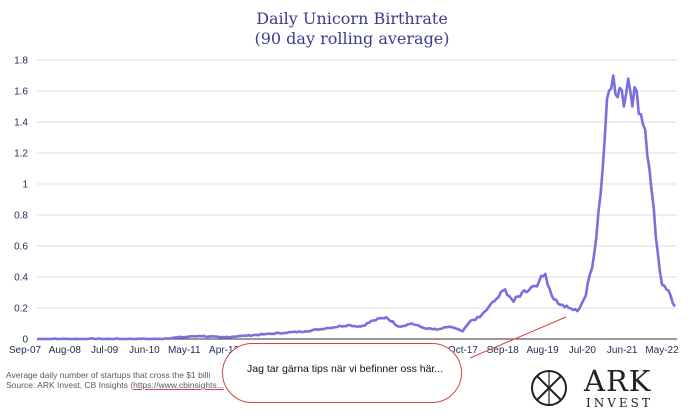  Describe the element at coordinates (619, 403) in the screenshot. I see `logo-subword: INVEST` at that location.